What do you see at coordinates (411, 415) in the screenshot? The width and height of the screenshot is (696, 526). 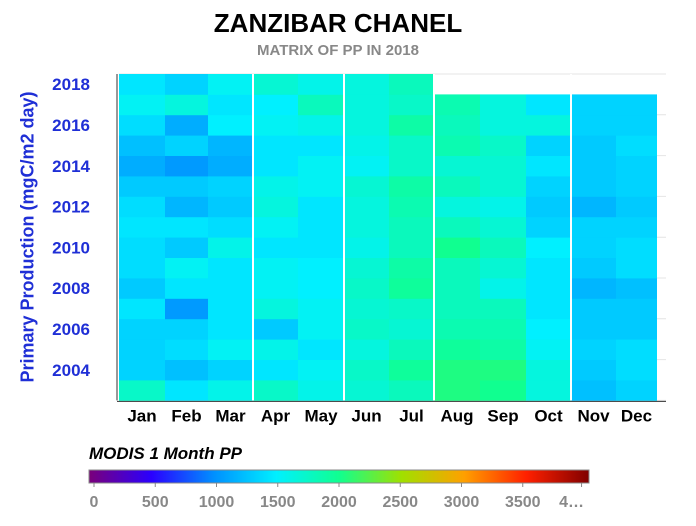 I see `x-tick-label: Jul` at bounding box center [411, 415].